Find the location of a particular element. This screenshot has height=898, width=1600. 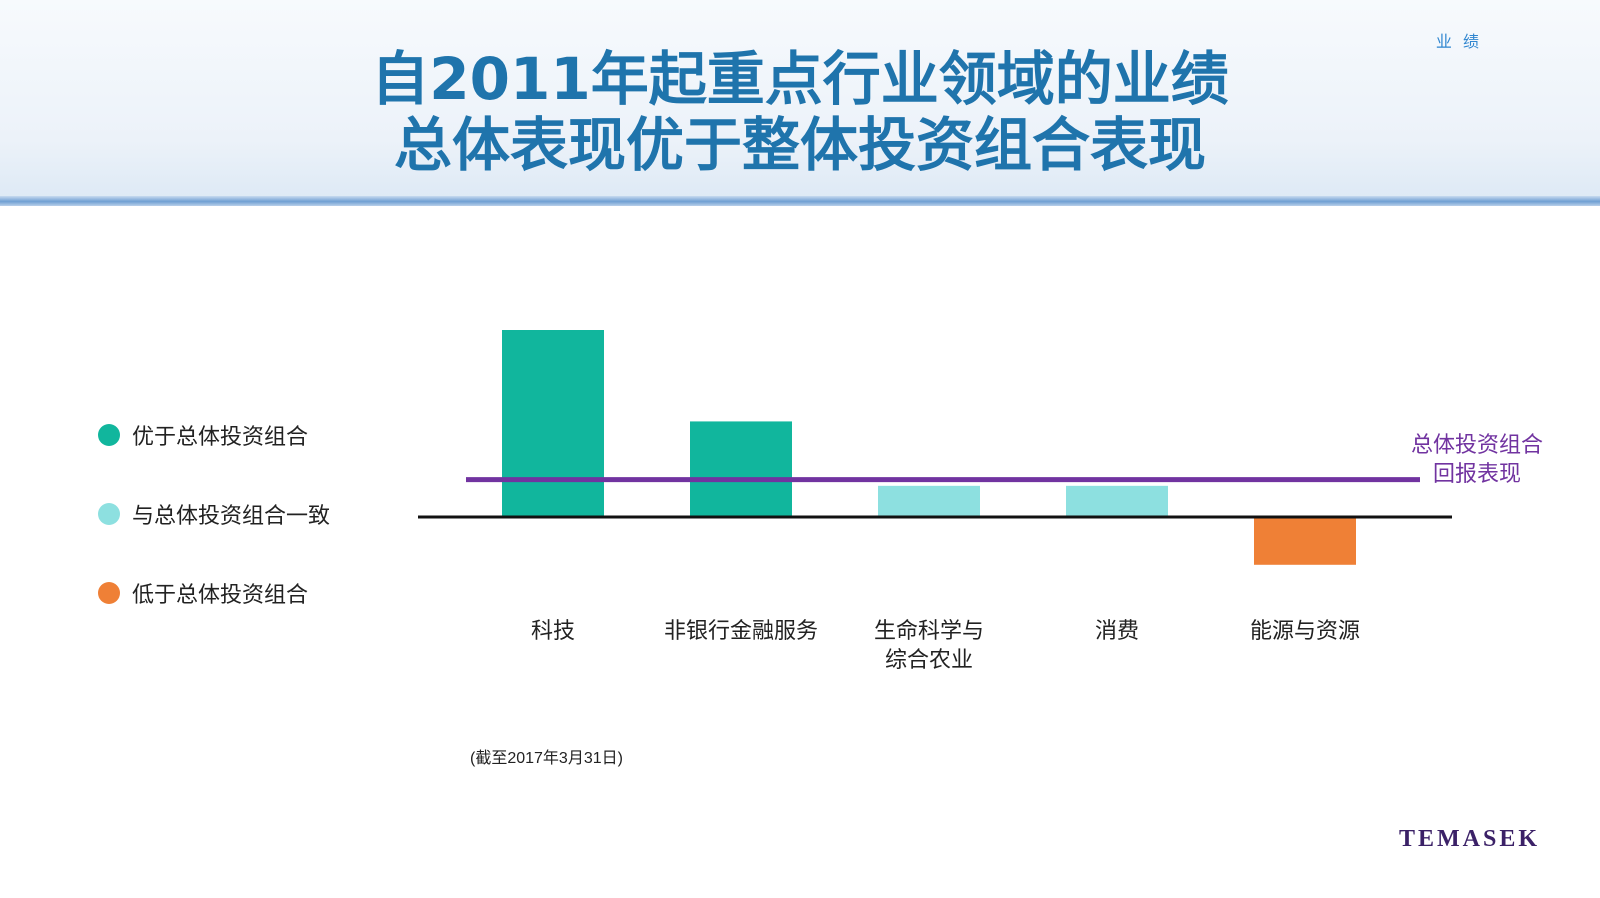

legend-dot-in-line is located at coordinates (109, 514).